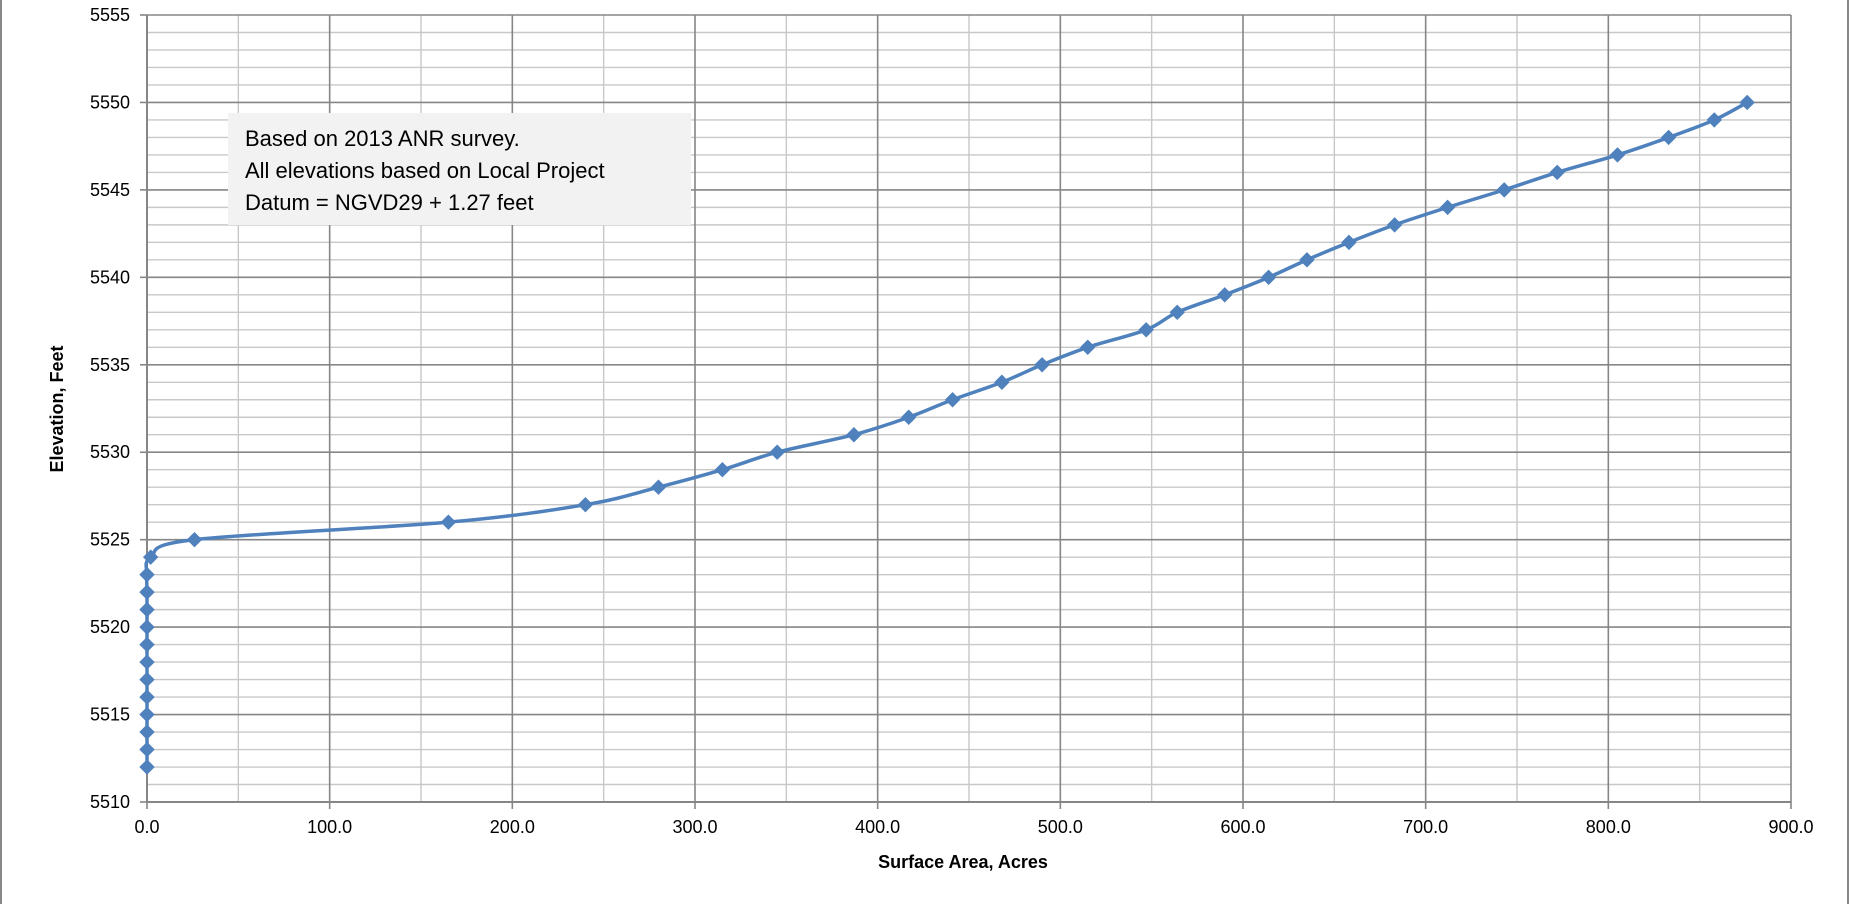  Describe the element at coordinates (329, 827) in the screenshot. I see `x-tick-label: 100.0` at that location.